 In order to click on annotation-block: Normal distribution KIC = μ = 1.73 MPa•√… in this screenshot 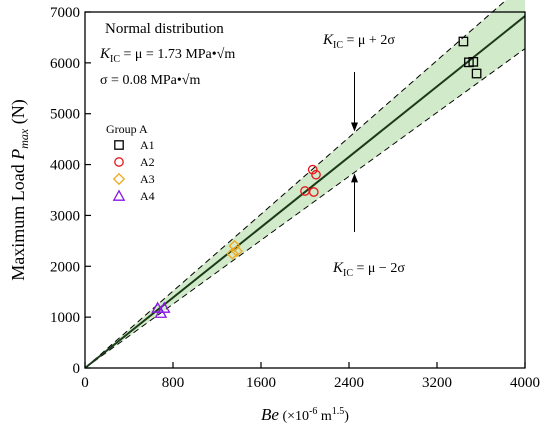, I will do `click(167, 54)`.